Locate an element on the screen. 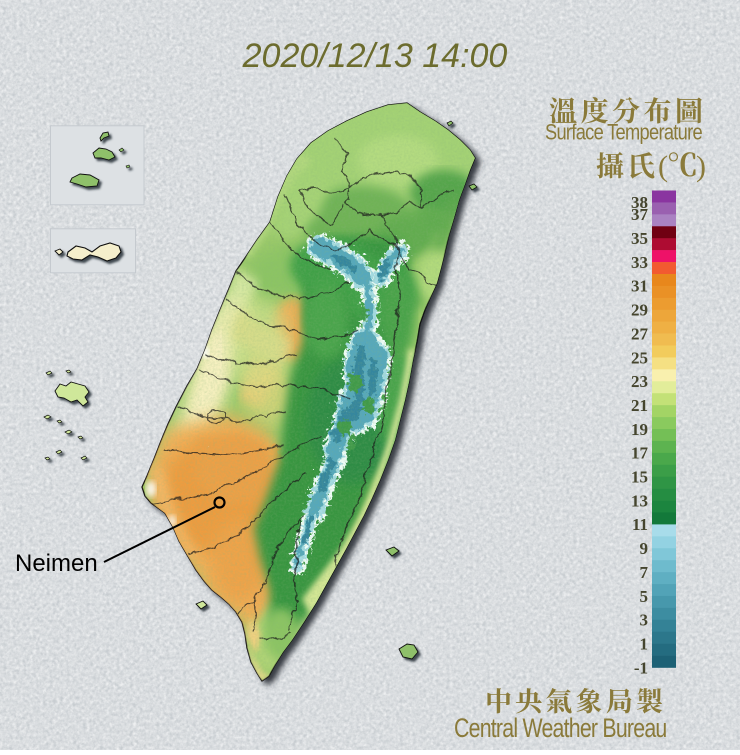 The height and width of the screenshot is (755, 740). svg-text: -1 is located at coordinates (641, 667).